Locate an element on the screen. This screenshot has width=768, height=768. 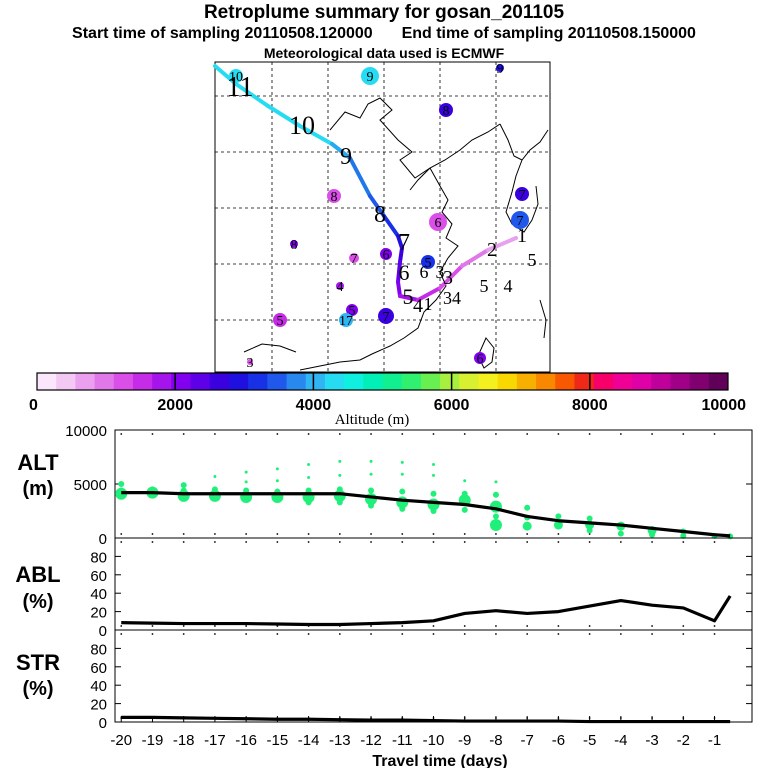
y-tick-label: 20 is located at coordinates (98, 705).